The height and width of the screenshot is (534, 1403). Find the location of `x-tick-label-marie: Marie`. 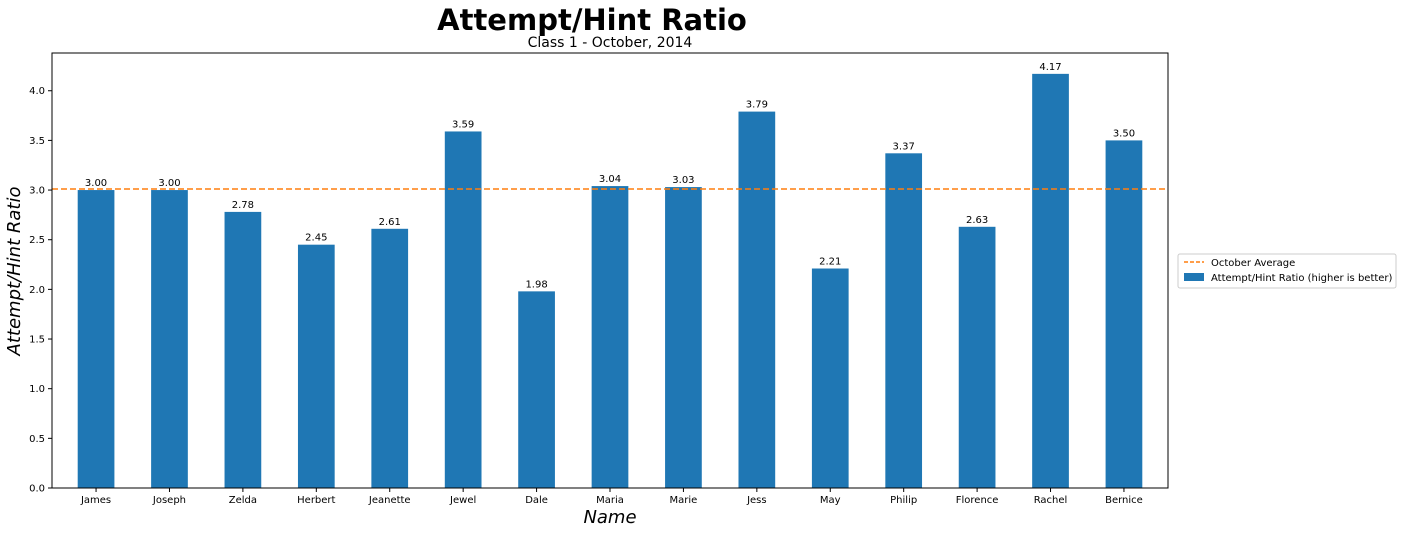

x-tick-label-marie: Marie is located at coordinates (684, 500).